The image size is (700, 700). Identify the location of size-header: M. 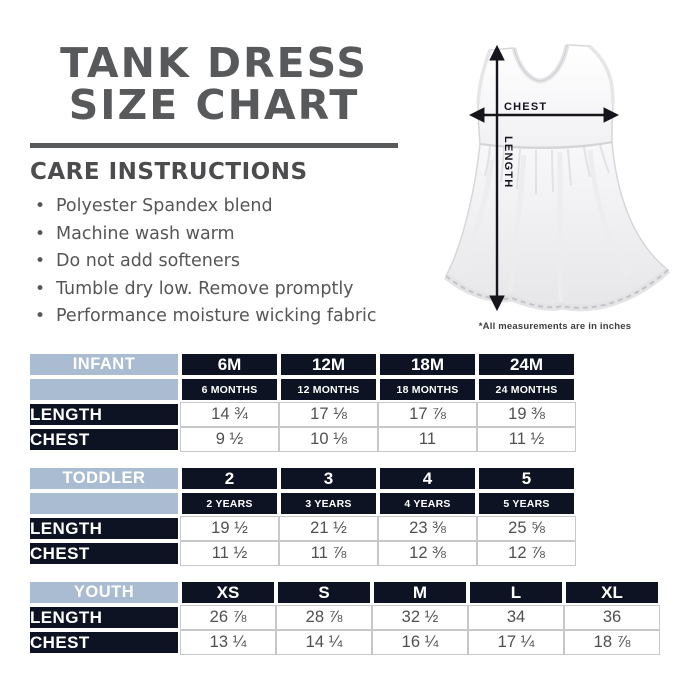
(420, 592).